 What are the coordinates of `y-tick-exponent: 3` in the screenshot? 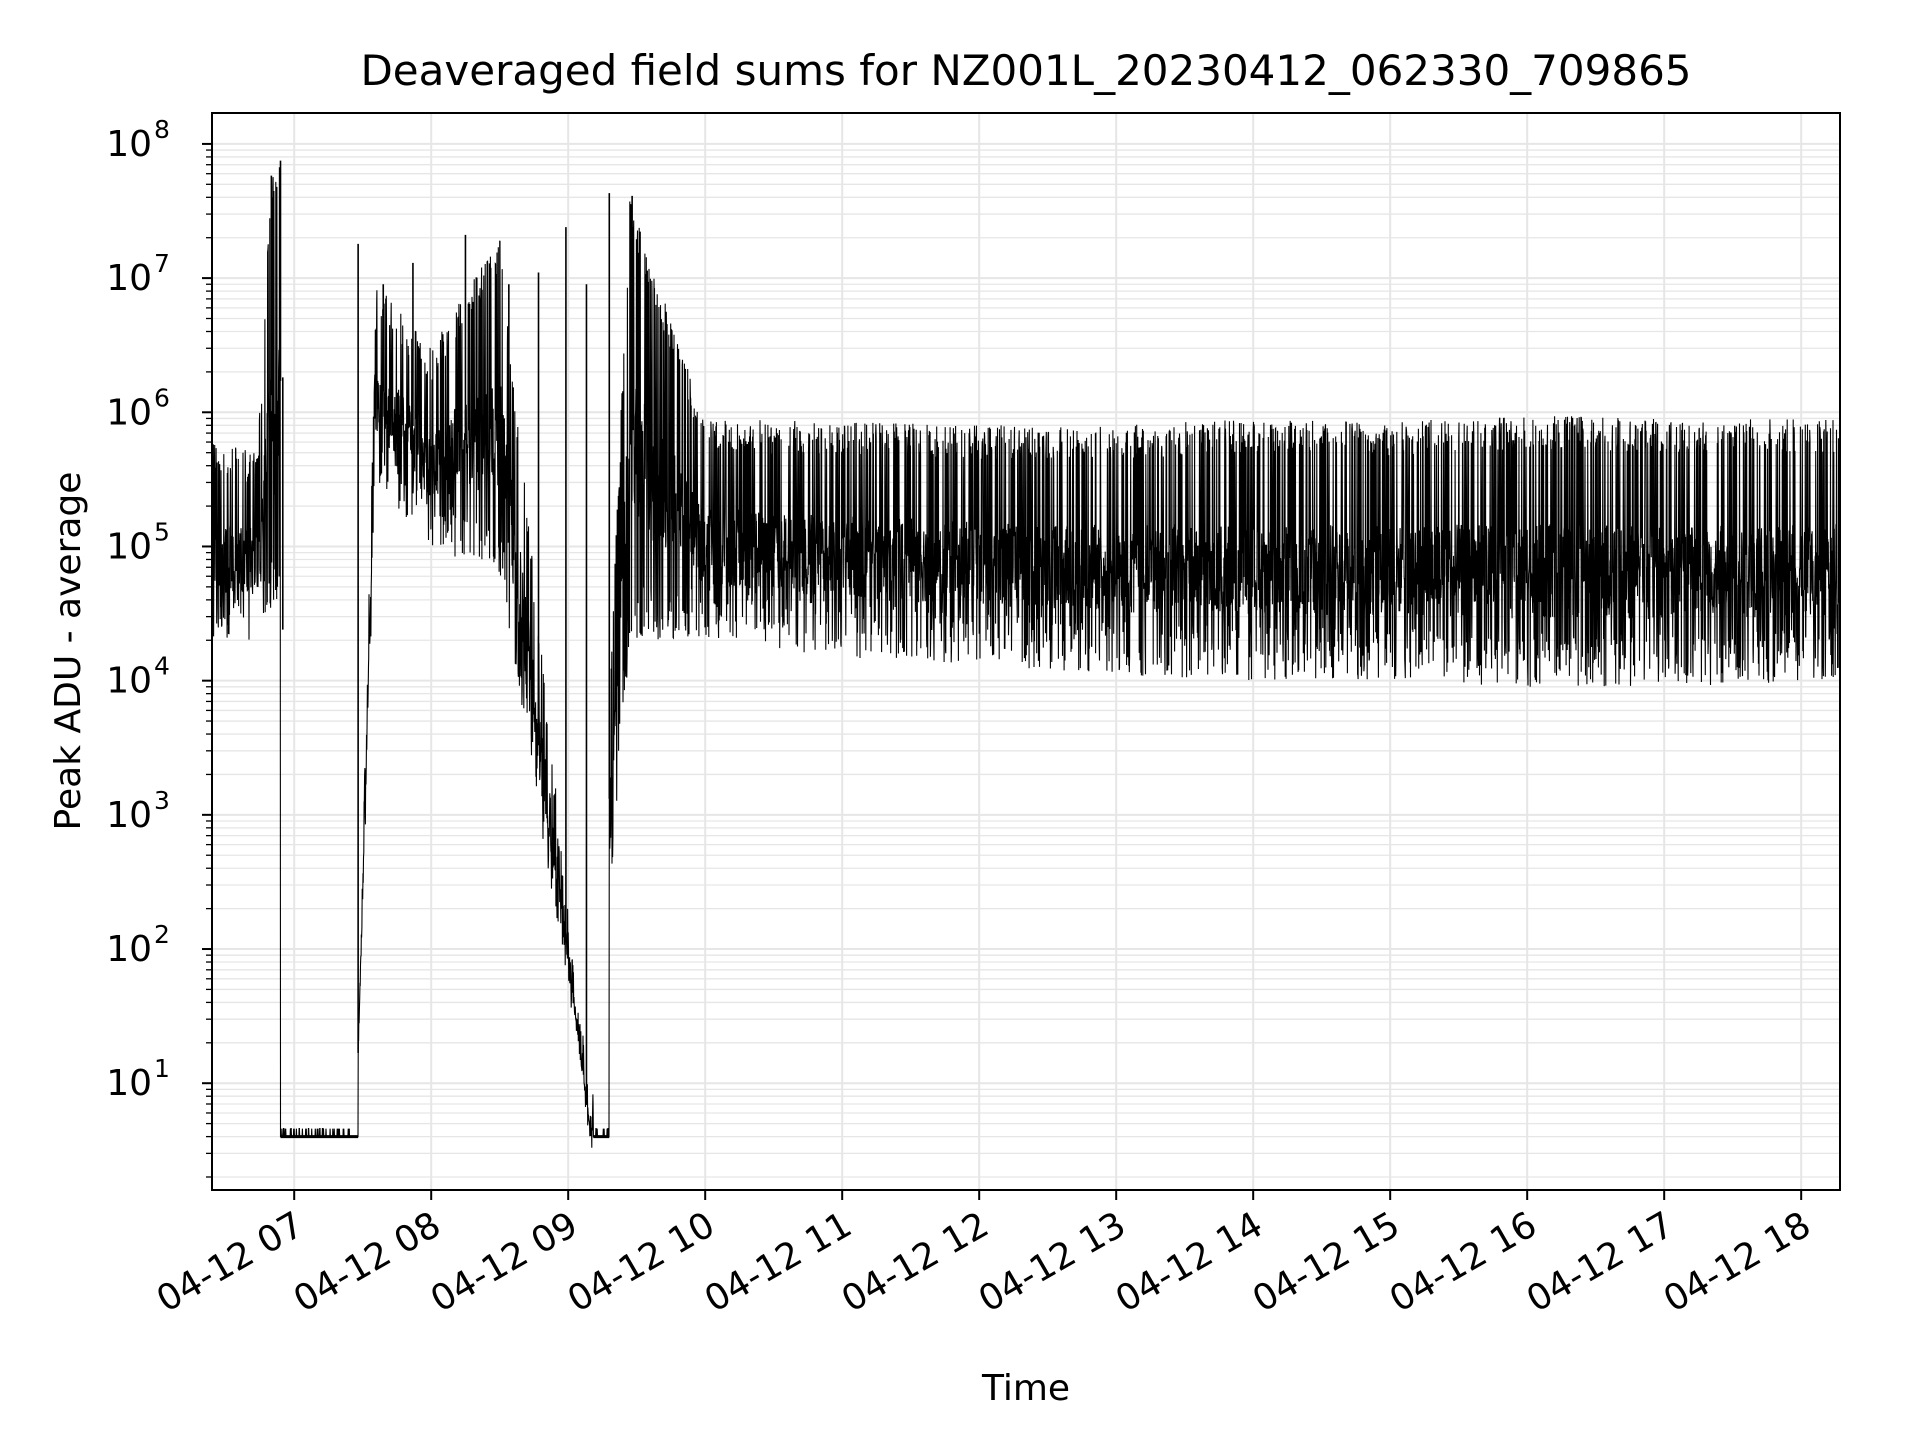 It's located at (162, 800).